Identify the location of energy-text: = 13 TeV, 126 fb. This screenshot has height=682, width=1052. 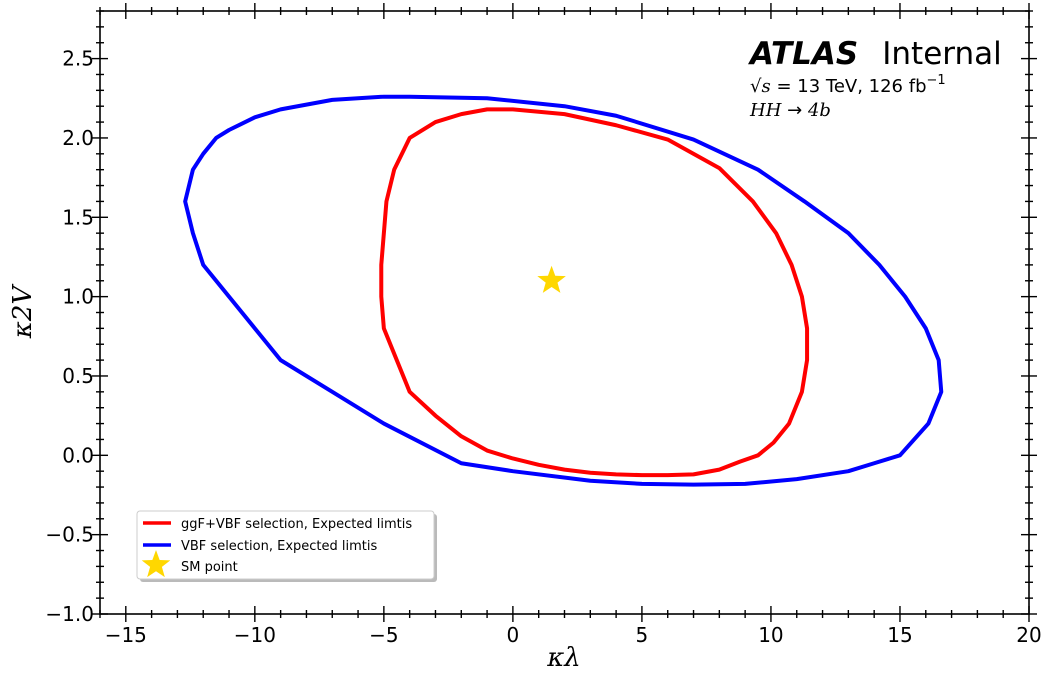
(849, 86).